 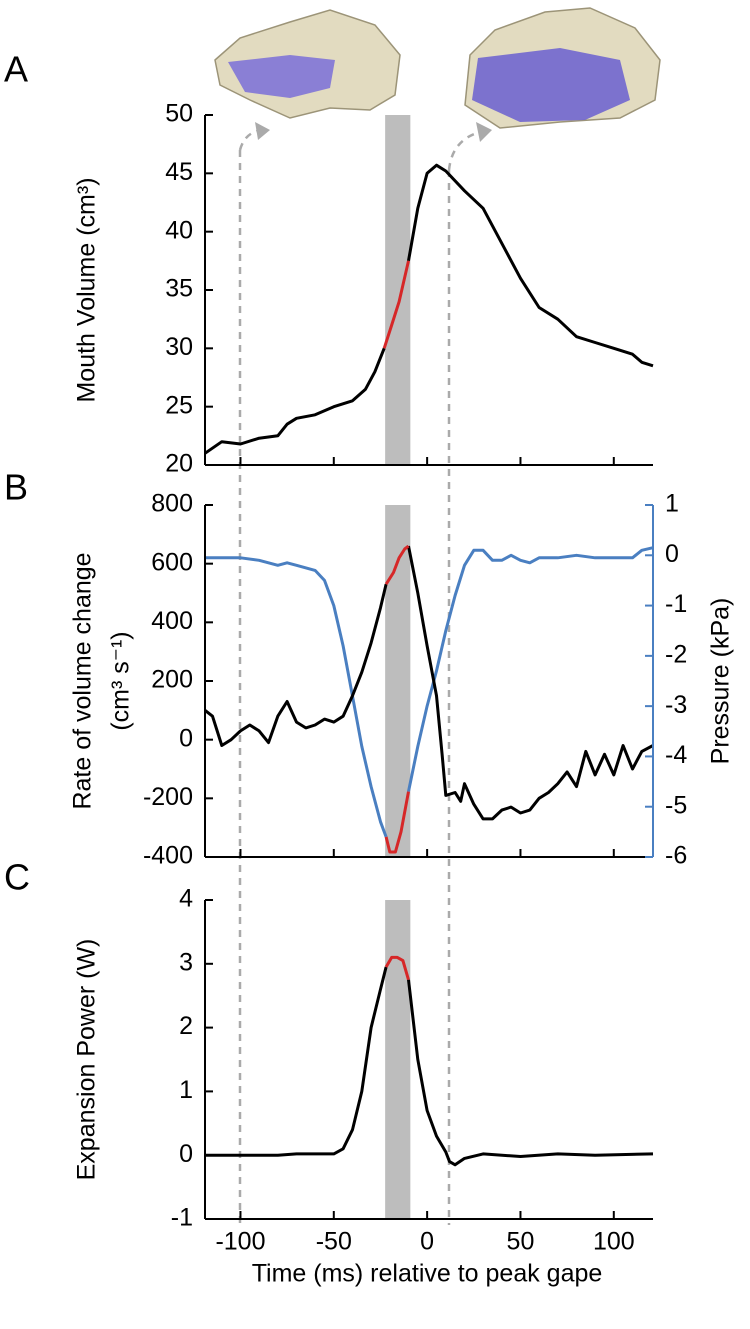 What do you see at coordinates (427, 1242) in the screenshot?
I see `x-tick-label: 0` at bounding box center [427, 1242].